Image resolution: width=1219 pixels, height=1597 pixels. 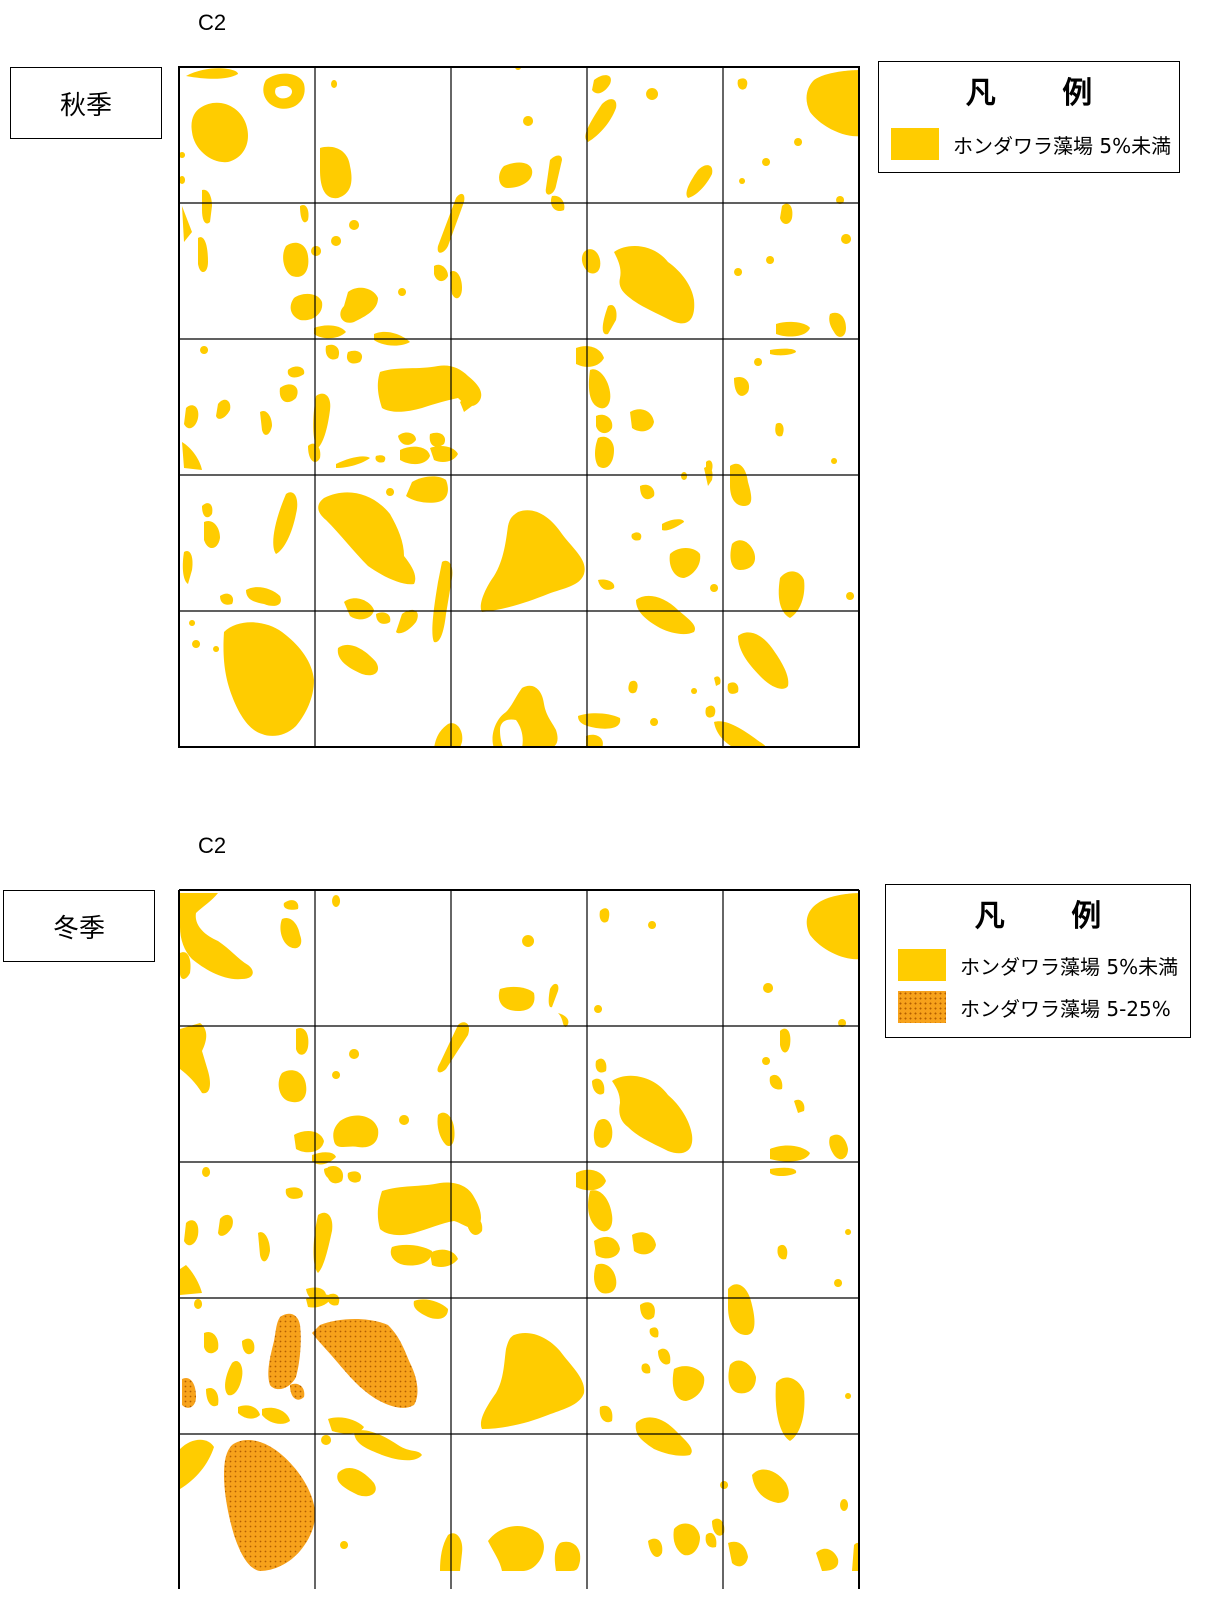 I want to click on legend-title-autumn: 凡 例, so click(x=1043, y=93).